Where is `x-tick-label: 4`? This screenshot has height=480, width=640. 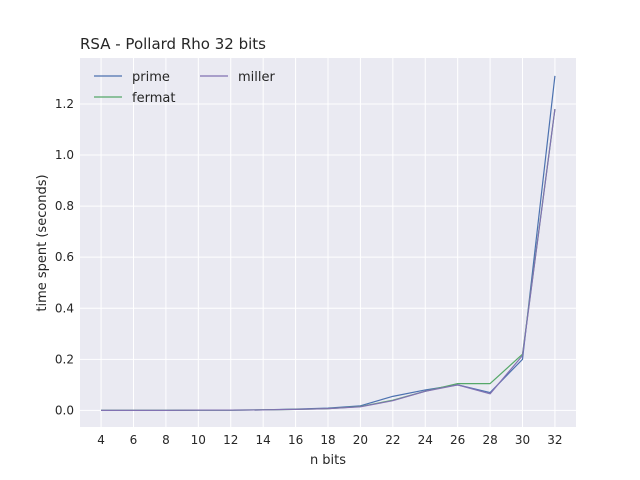 x-tick-label: 4 is located at coordinates (101, 440).